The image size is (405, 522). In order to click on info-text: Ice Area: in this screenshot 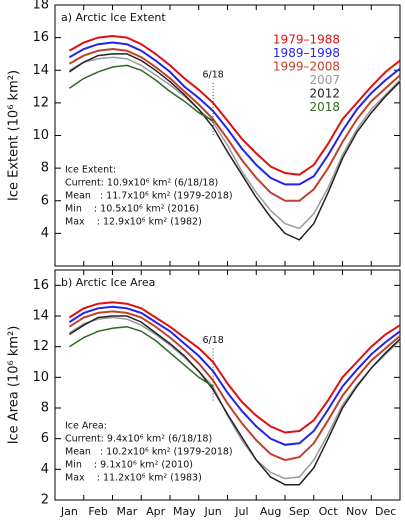, I will do `click(86, 426)`.